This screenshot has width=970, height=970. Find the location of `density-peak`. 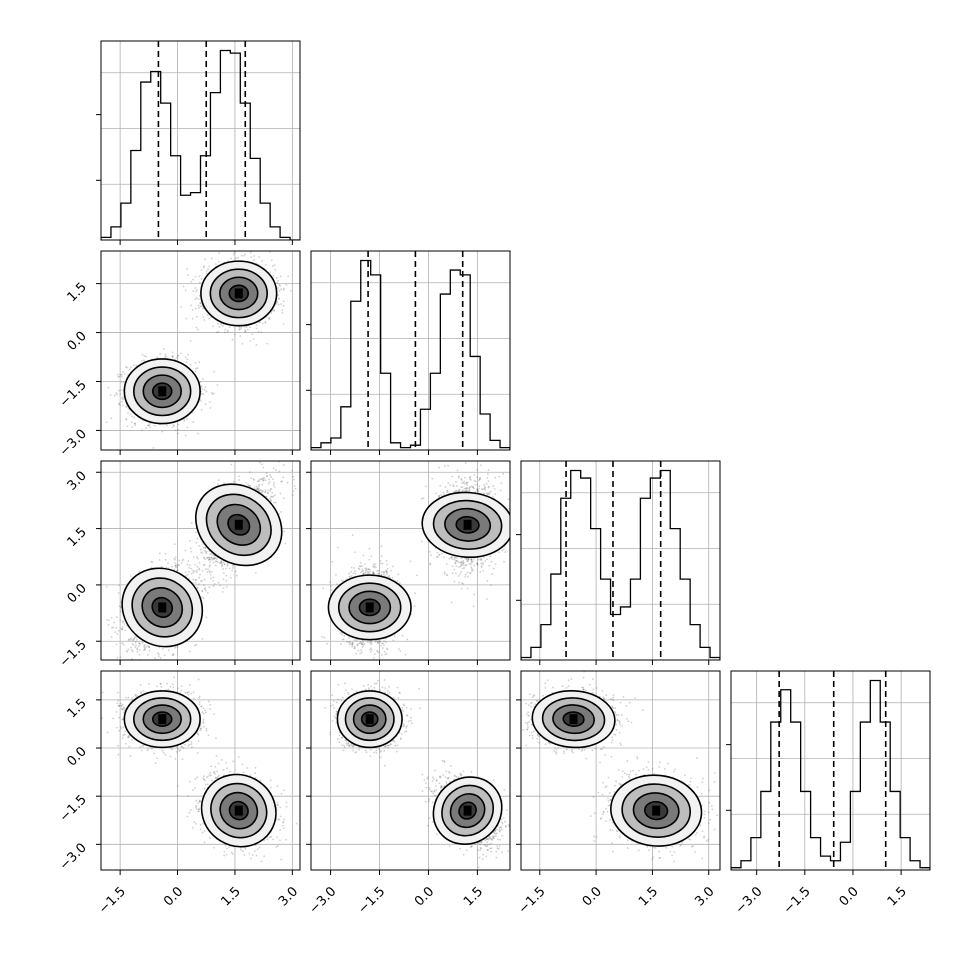

density-peak is located at coordinates (162, 391).